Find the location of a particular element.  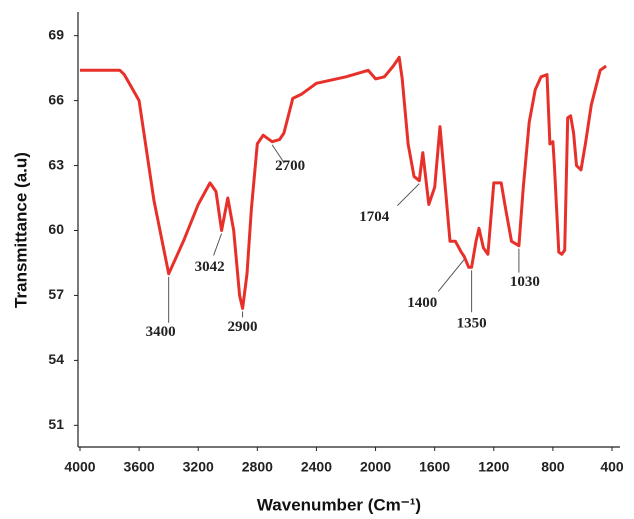

x-tick-label: 3200 is located at coordinates (198, 467).